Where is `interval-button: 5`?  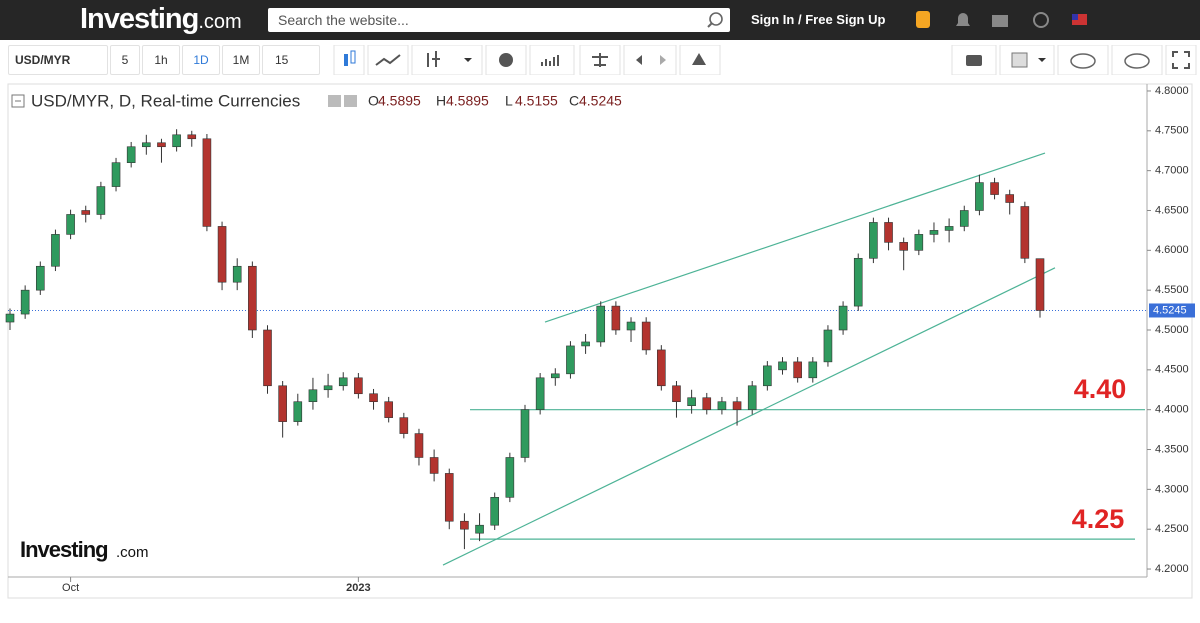
interval-button: 5 is located at coordinates (125, 60).